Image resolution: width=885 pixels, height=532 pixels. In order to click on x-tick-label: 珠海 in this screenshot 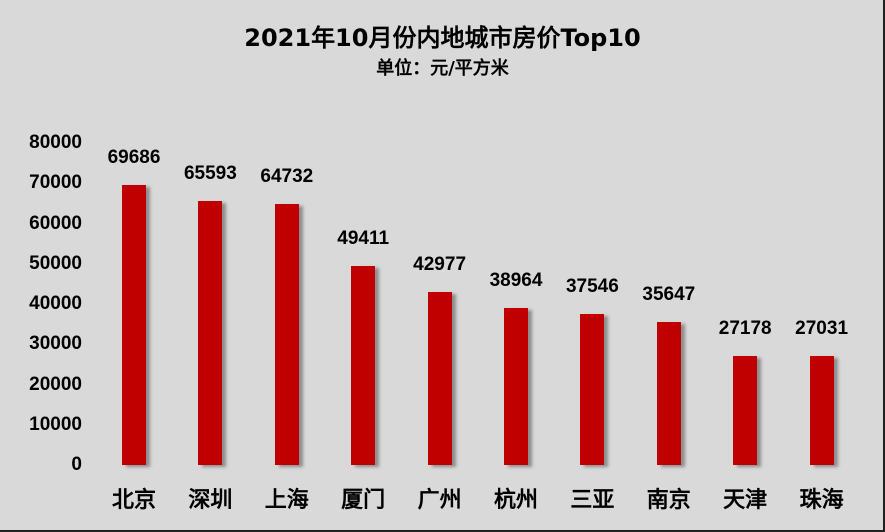, I will do `click(821, 500)`.